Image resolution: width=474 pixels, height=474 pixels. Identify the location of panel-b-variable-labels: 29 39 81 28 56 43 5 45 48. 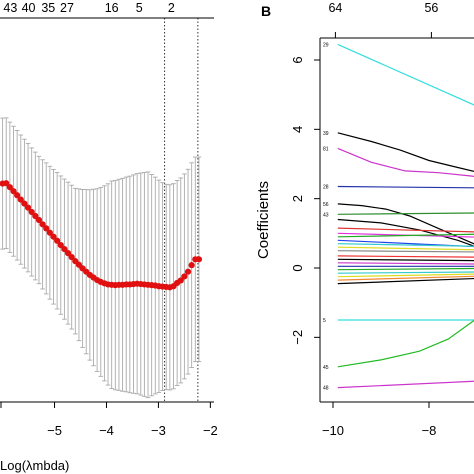
(326, 216).